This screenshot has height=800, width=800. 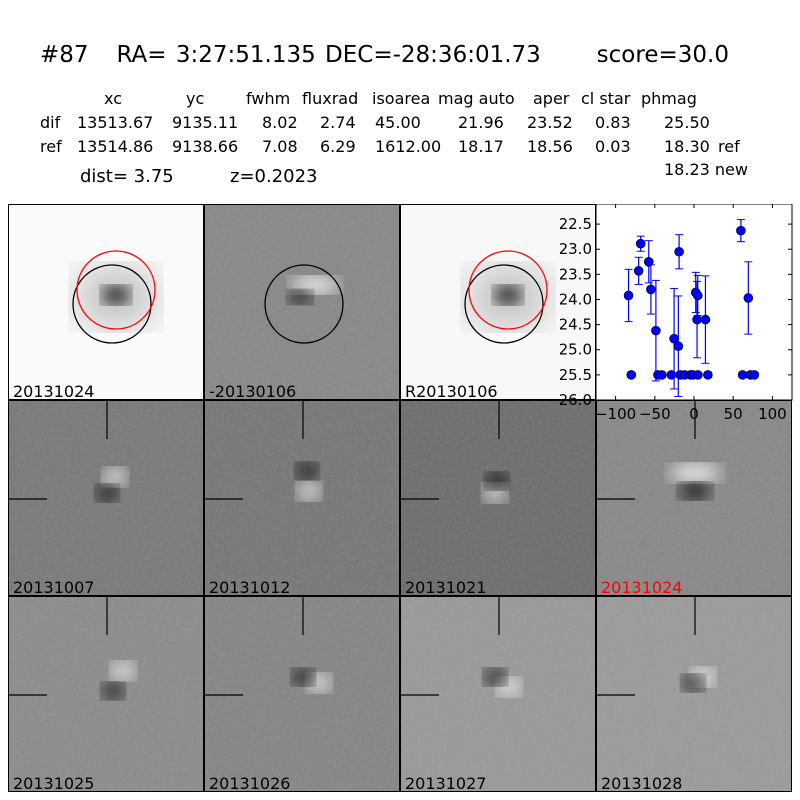 What do you see at coordinates (662, 55) in the screenshot?
I see `score-value: score=30.0` at bounding box center [662, 55].